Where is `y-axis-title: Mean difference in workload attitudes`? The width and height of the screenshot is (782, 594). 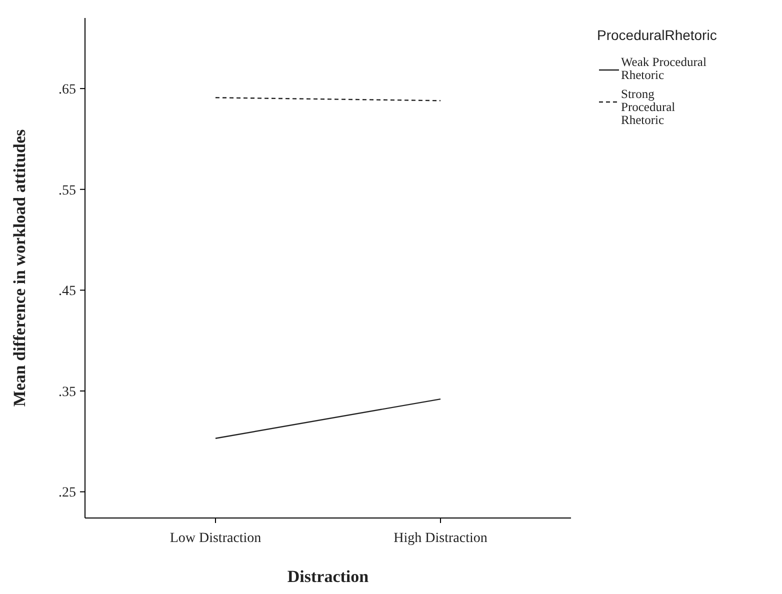 y-axis-title: Mean difference in workload attitudes is located at coordinates (19, 267).